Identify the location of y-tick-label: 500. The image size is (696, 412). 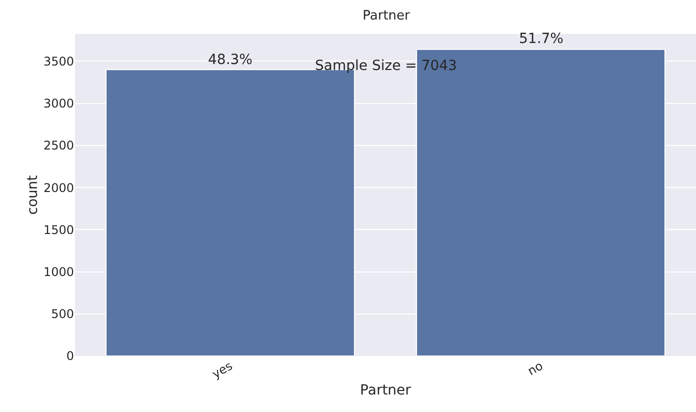
(62, 314).